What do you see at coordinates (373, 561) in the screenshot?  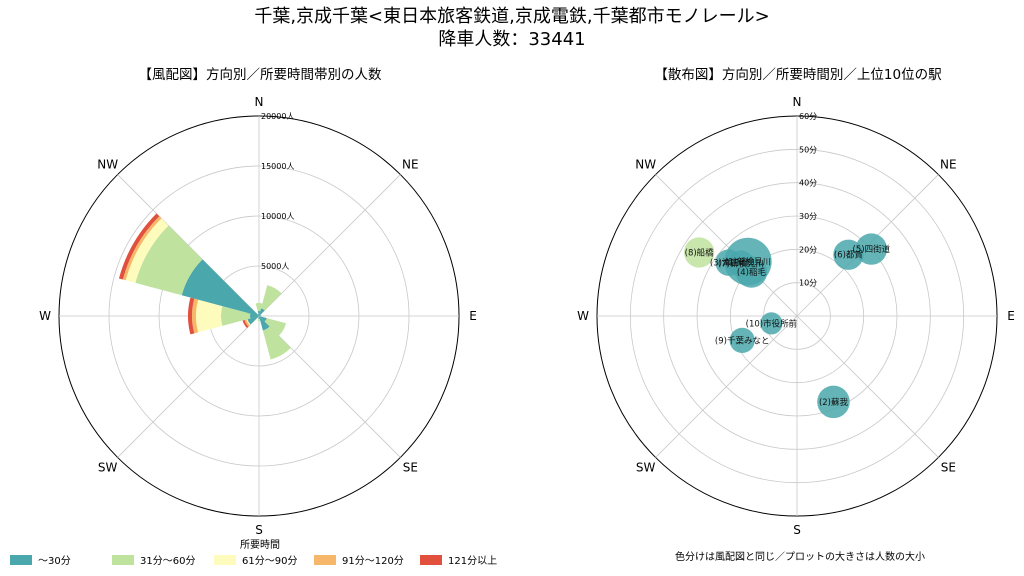 I see `legend-label: 91分〜120分` at bounding box center [373, 561].